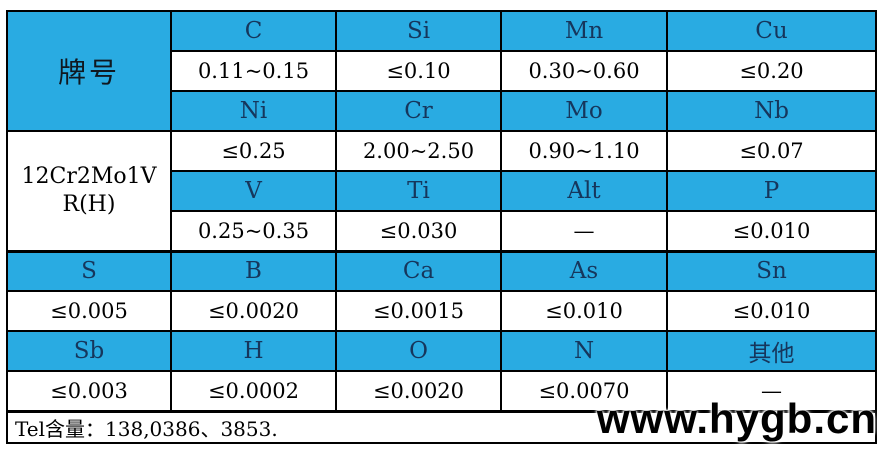 The image size is (879, 451). Describe the element at coordinates (253, 71) in the screenshot. I see `value-cell-c: 0.11~0.15` at that location.